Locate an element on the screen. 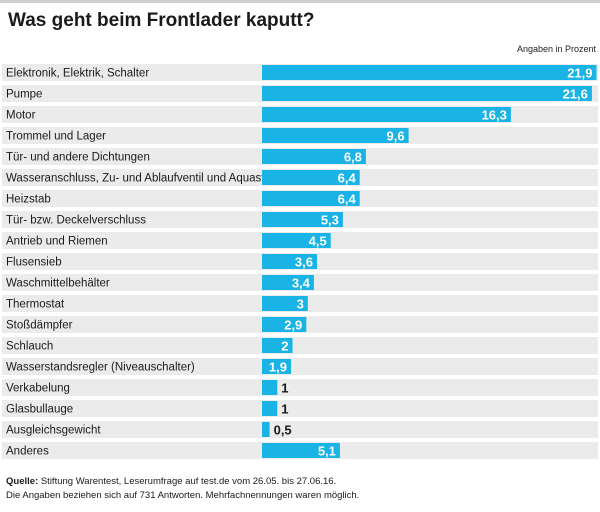 The width and height of the screenshot is (600, 512). bar-row: Pumpe 21,6 is located at coordinates (300, 93).